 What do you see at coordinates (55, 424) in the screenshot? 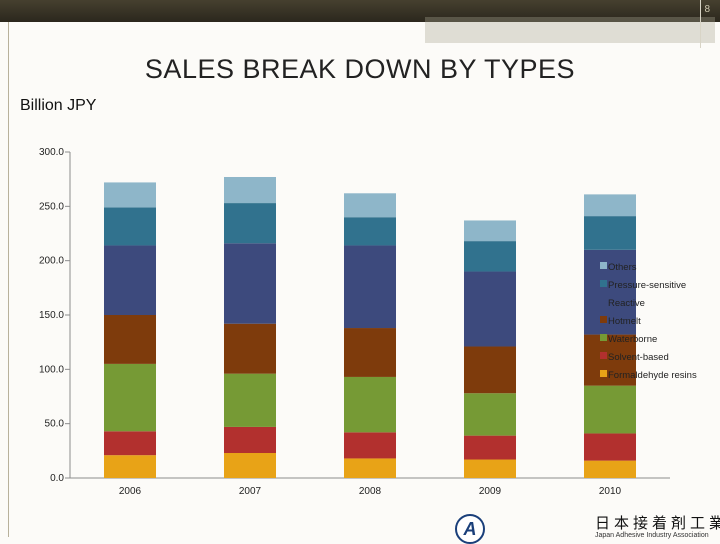
I see `y-tick-label: 50.0` at bounding box center [55, 424].